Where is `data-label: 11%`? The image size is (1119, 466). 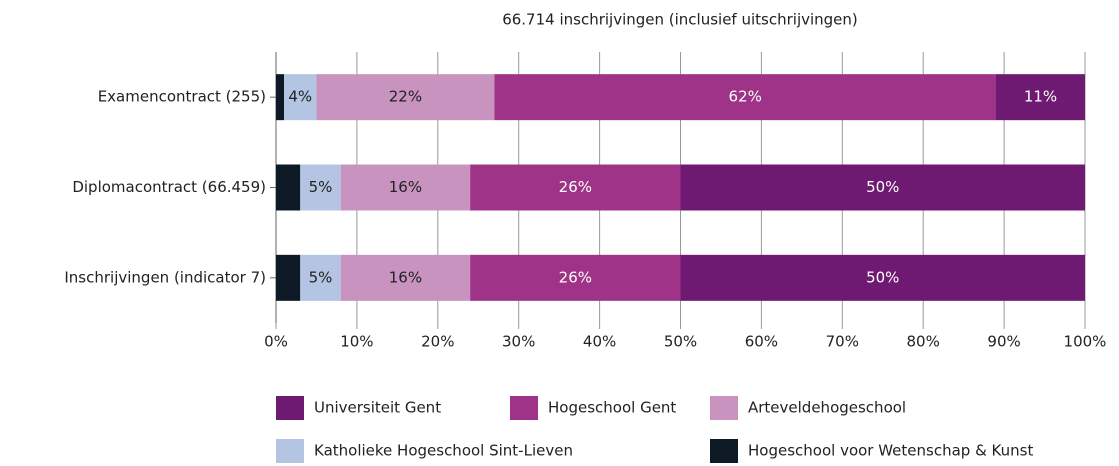
data-label: 11% is located at coordinates (1040, 97).